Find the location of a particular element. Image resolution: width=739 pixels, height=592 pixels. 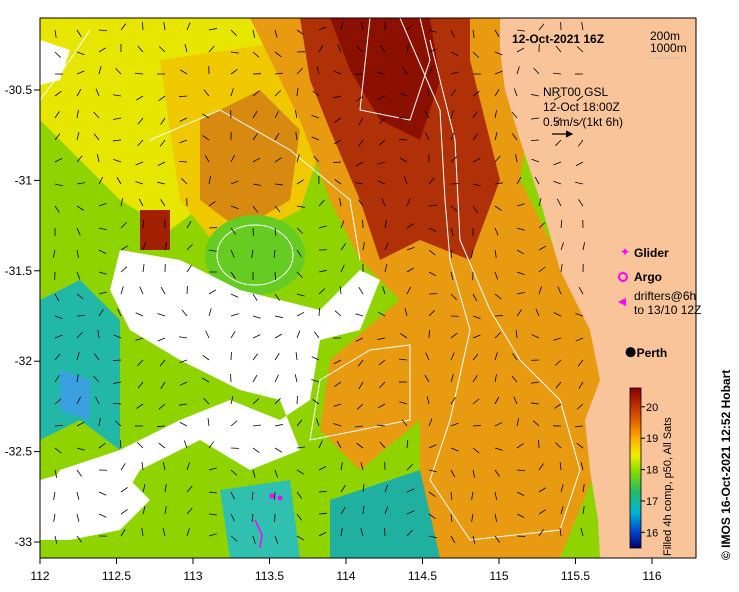

glider-legend-label: Glider is located at coordinates (651, 253).